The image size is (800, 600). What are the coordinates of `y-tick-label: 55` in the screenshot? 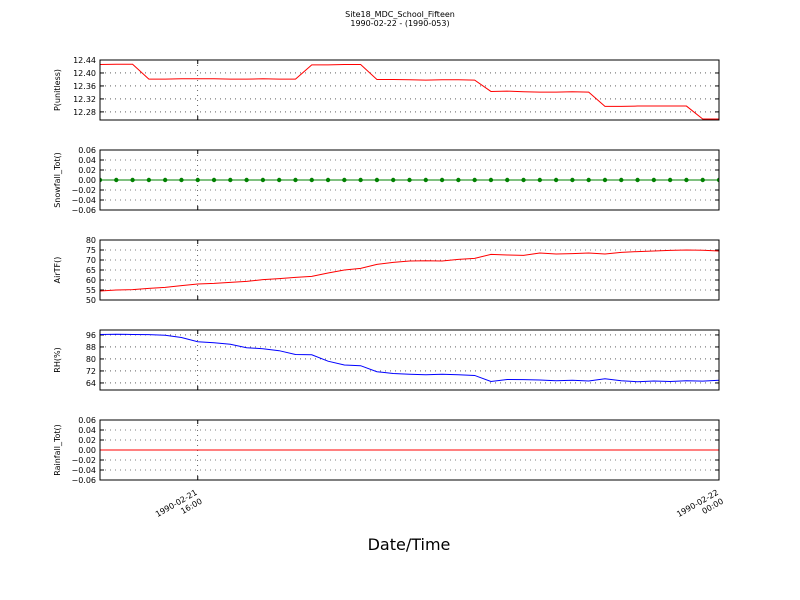 It's located at (91, 290).